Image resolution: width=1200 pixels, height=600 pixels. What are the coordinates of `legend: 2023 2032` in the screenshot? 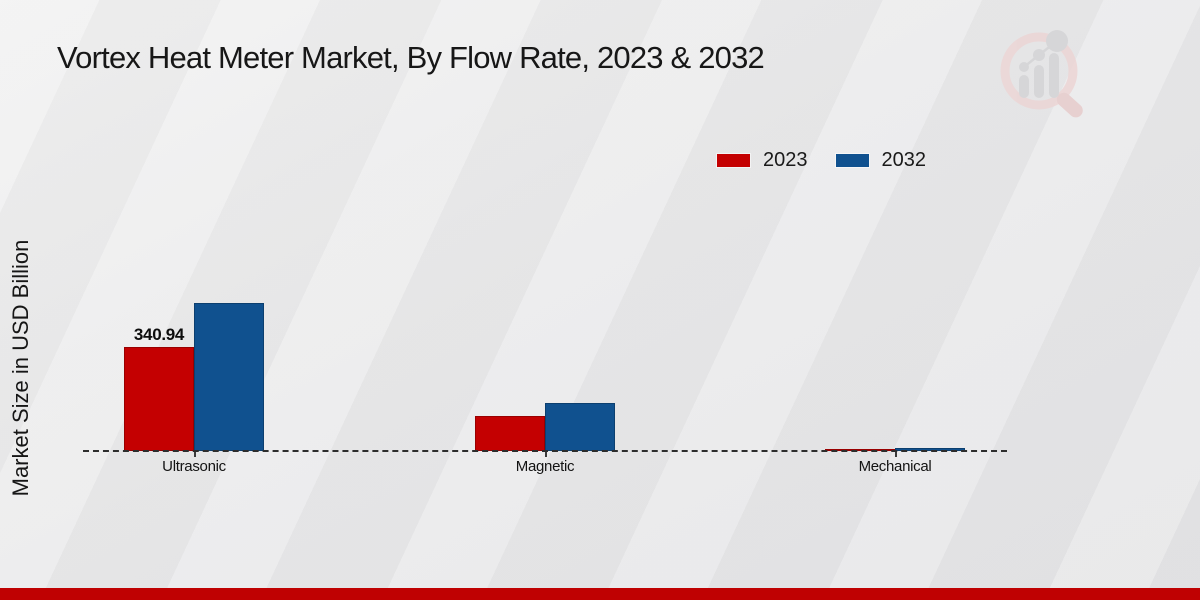 It's located at (821, 160).